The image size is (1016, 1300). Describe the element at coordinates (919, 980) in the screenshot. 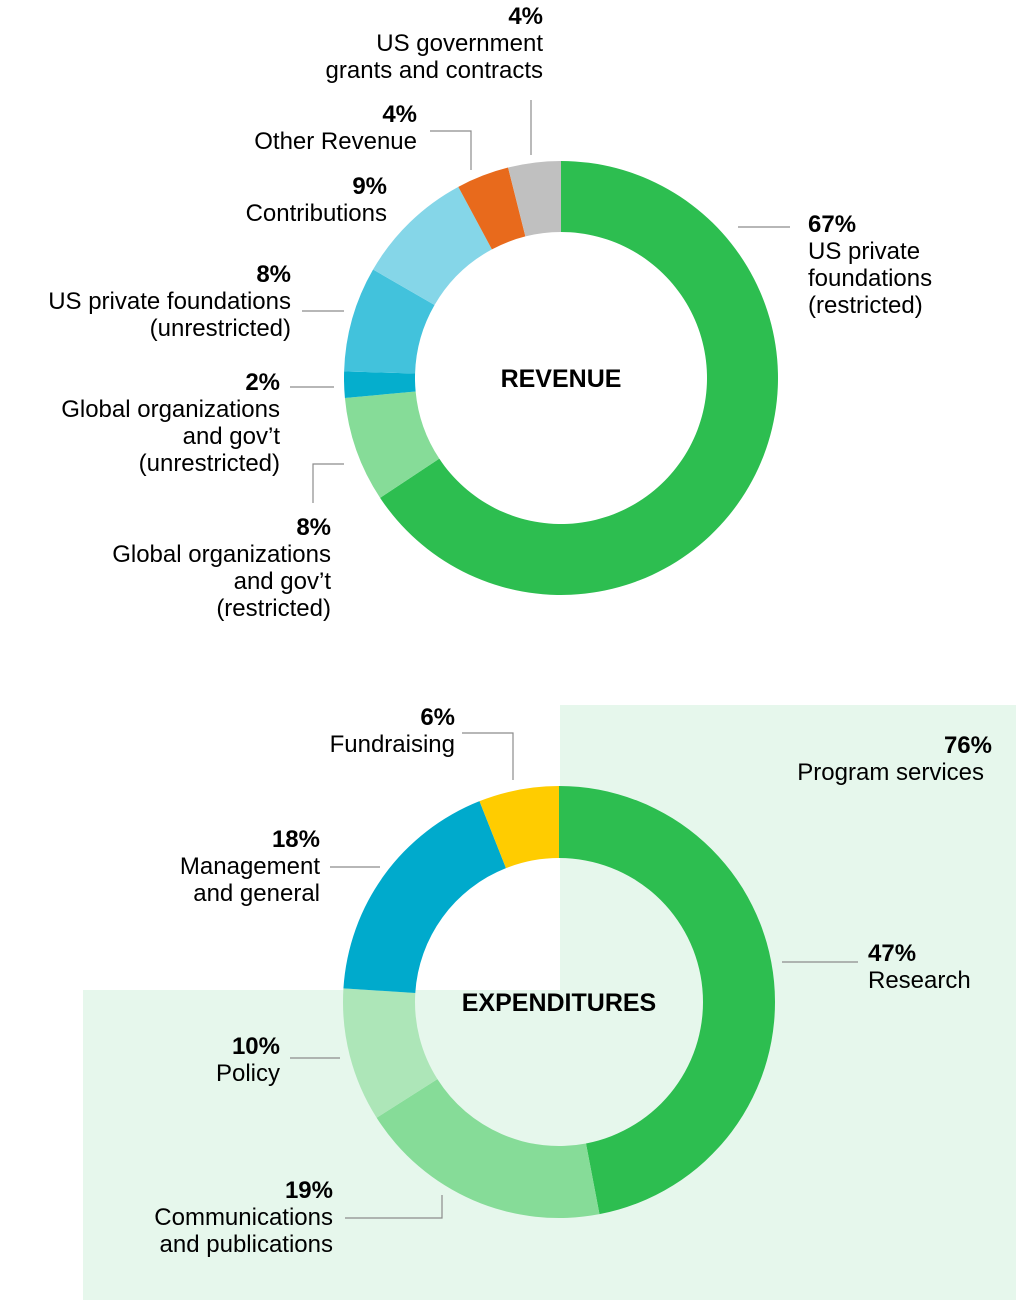

I see `expenditures-research-text-line: Research` at that location.